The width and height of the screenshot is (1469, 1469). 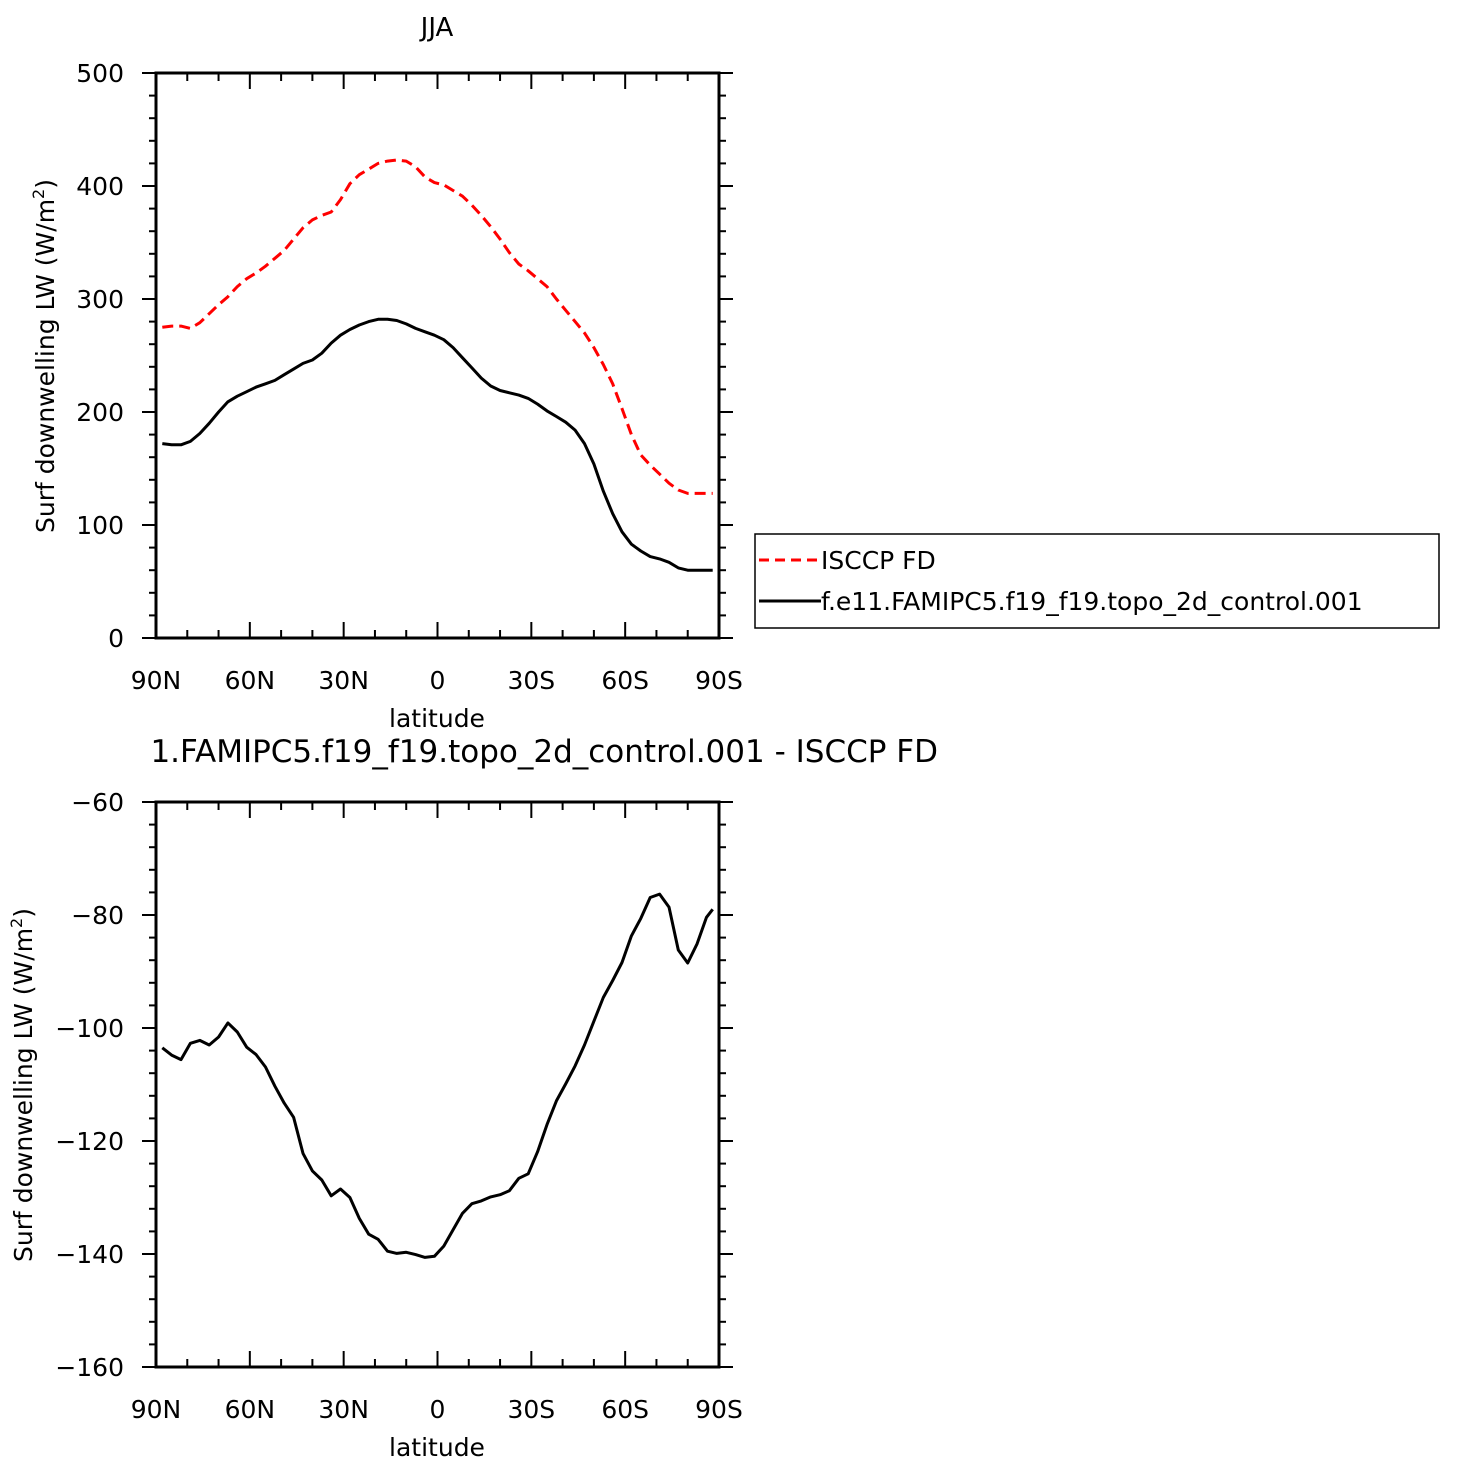 I want to click on bottom-plot-frame, so click(x=437, y=1084).